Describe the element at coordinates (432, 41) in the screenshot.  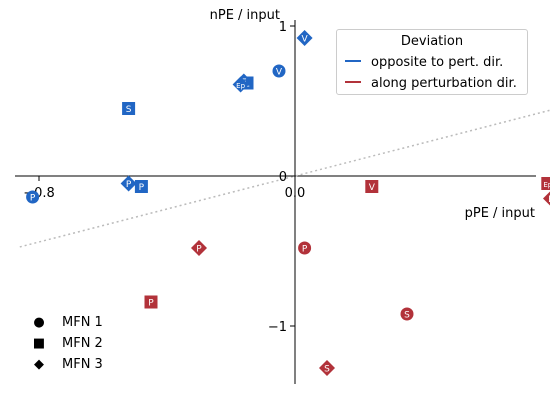
I see `legend-title: Deviation` at that location.